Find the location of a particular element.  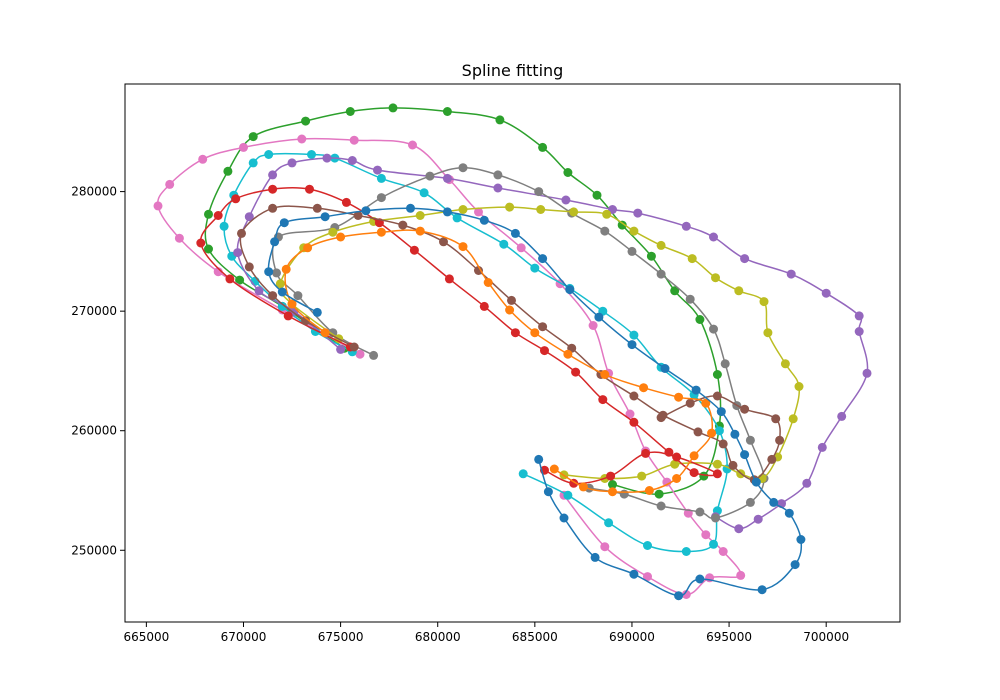

y-tick-label: 270000 is located at coordinates (94, 311).